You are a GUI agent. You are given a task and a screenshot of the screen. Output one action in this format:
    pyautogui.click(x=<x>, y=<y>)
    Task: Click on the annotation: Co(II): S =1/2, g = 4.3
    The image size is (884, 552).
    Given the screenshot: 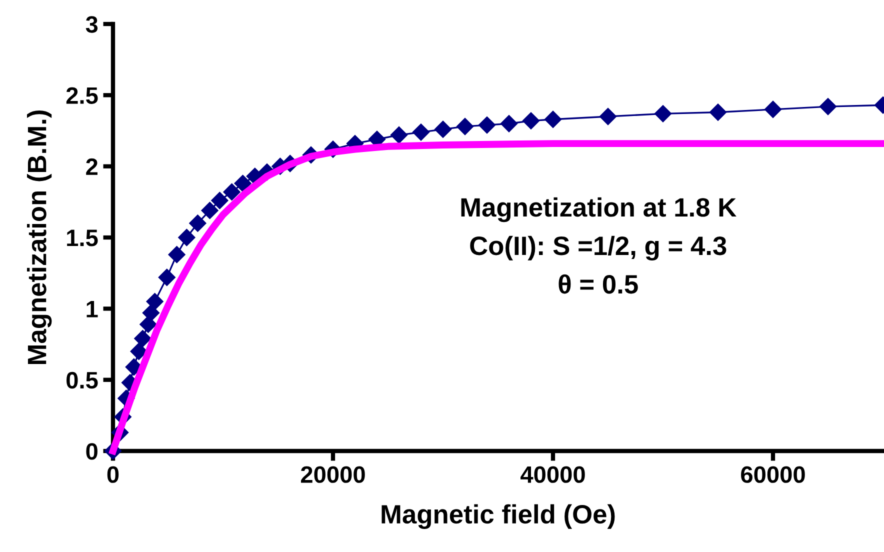 What is the action you would take?
    pyautogui.click(x=598, y=248)
    